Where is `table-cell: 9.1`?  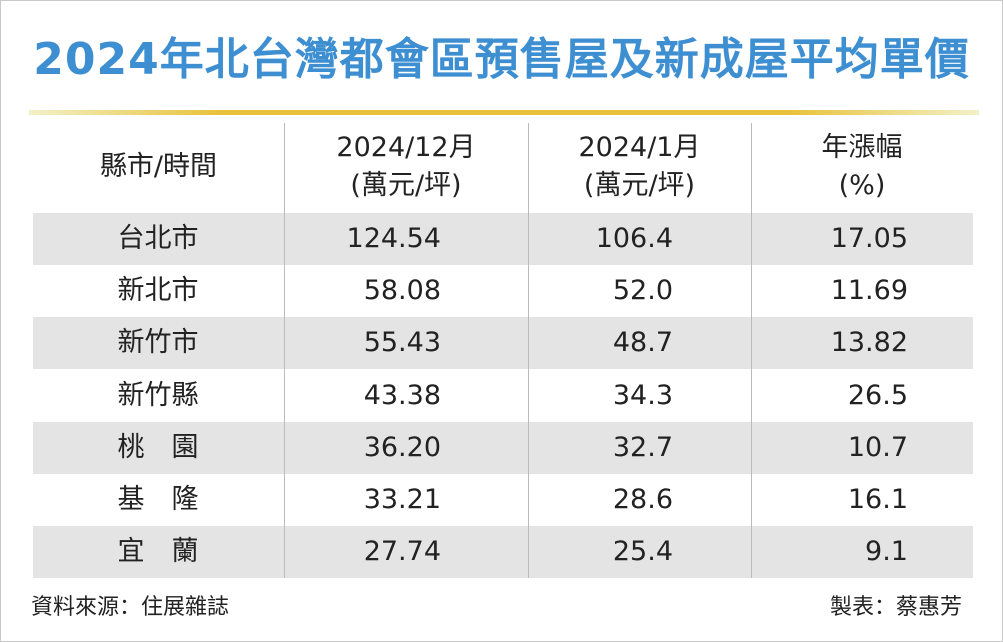
table-cell: 9.1 is located at coordinates (886, 552).